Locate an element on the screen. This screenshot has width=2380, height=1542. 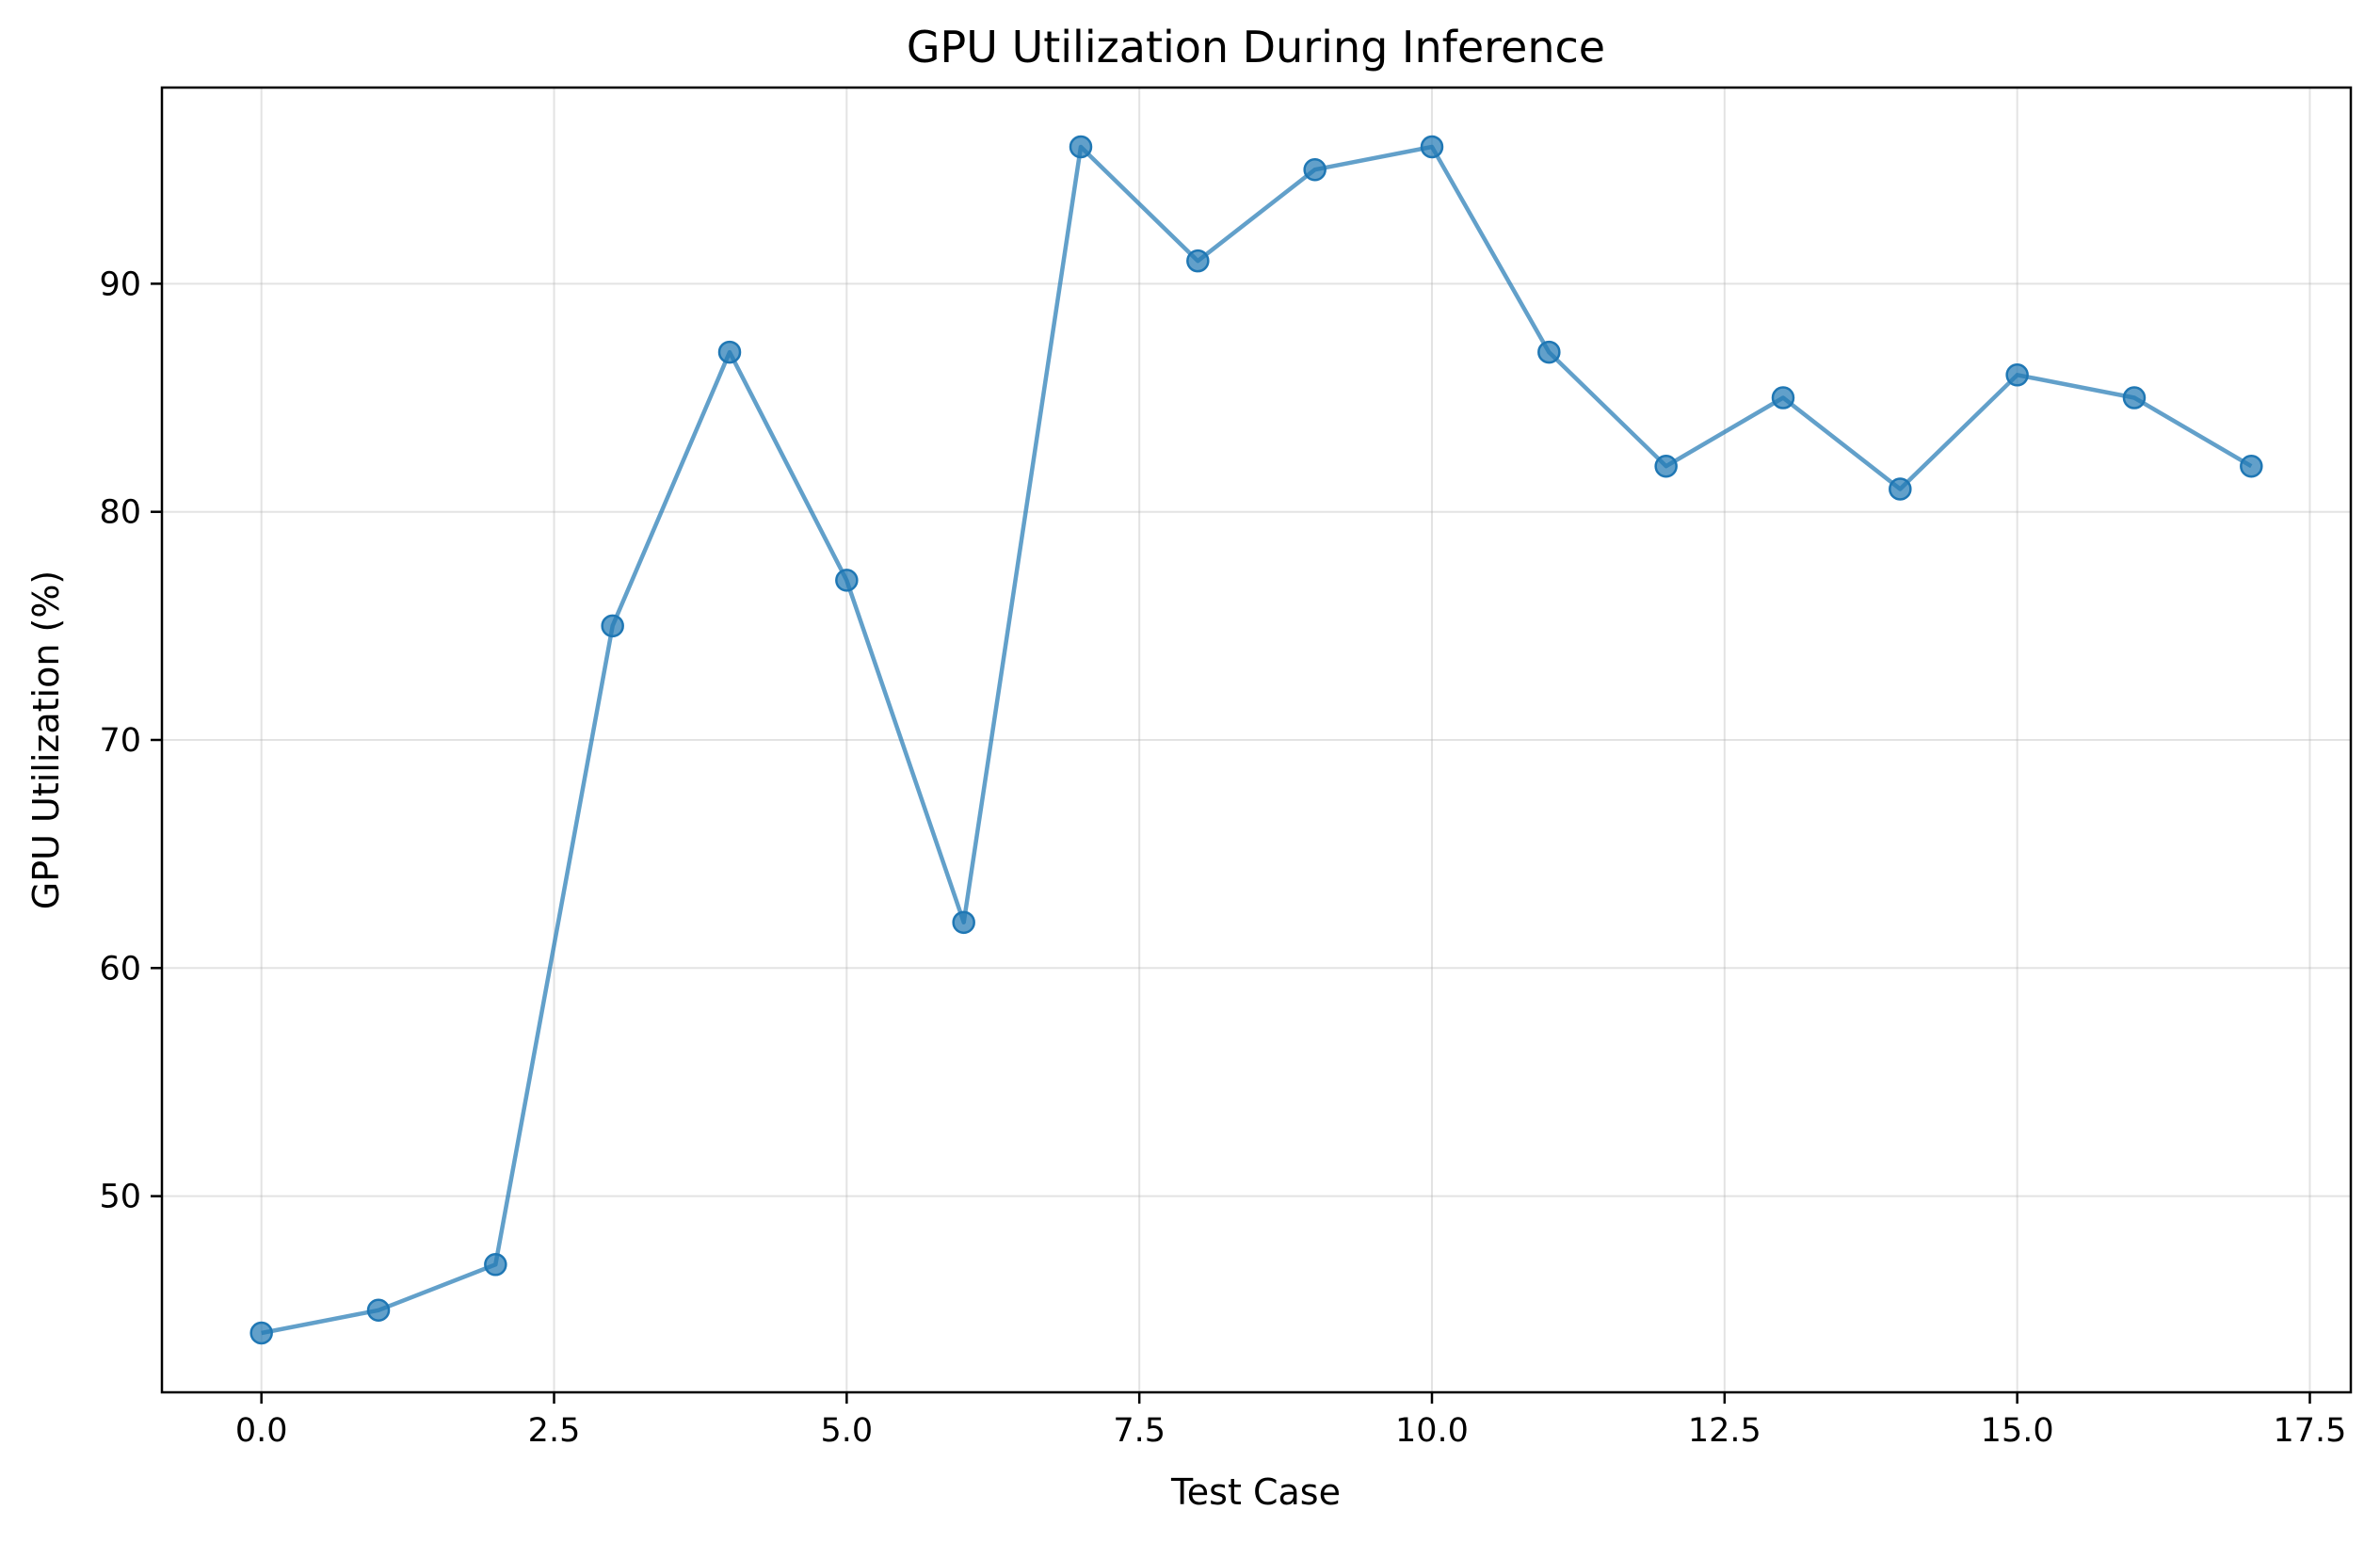
x-tick-label: 17.5 is located at coordinates (2310, 1431).